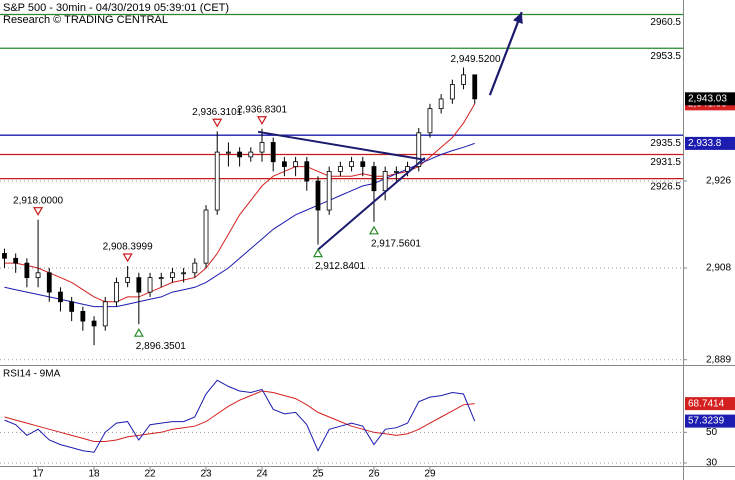 Image resolution: width=735 pixels, height=480 pixels. What do you see at coordinates (706, 403) in the screenshot?
I see `last-value-label: 68.7414` at bounding box center [706, 403].